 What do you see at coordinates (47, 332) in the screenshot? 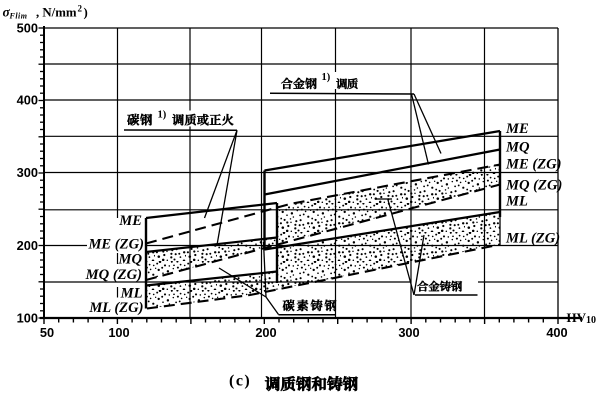
I see `svg-text: 50` at bounding box center [47, 332].